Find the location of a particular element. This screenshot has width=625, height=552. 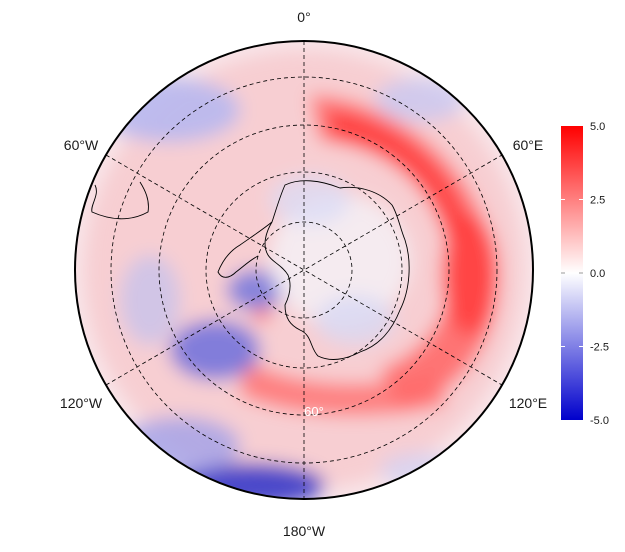

colorbar-tick-label: 0.0 is located at coordinates (597, 274).